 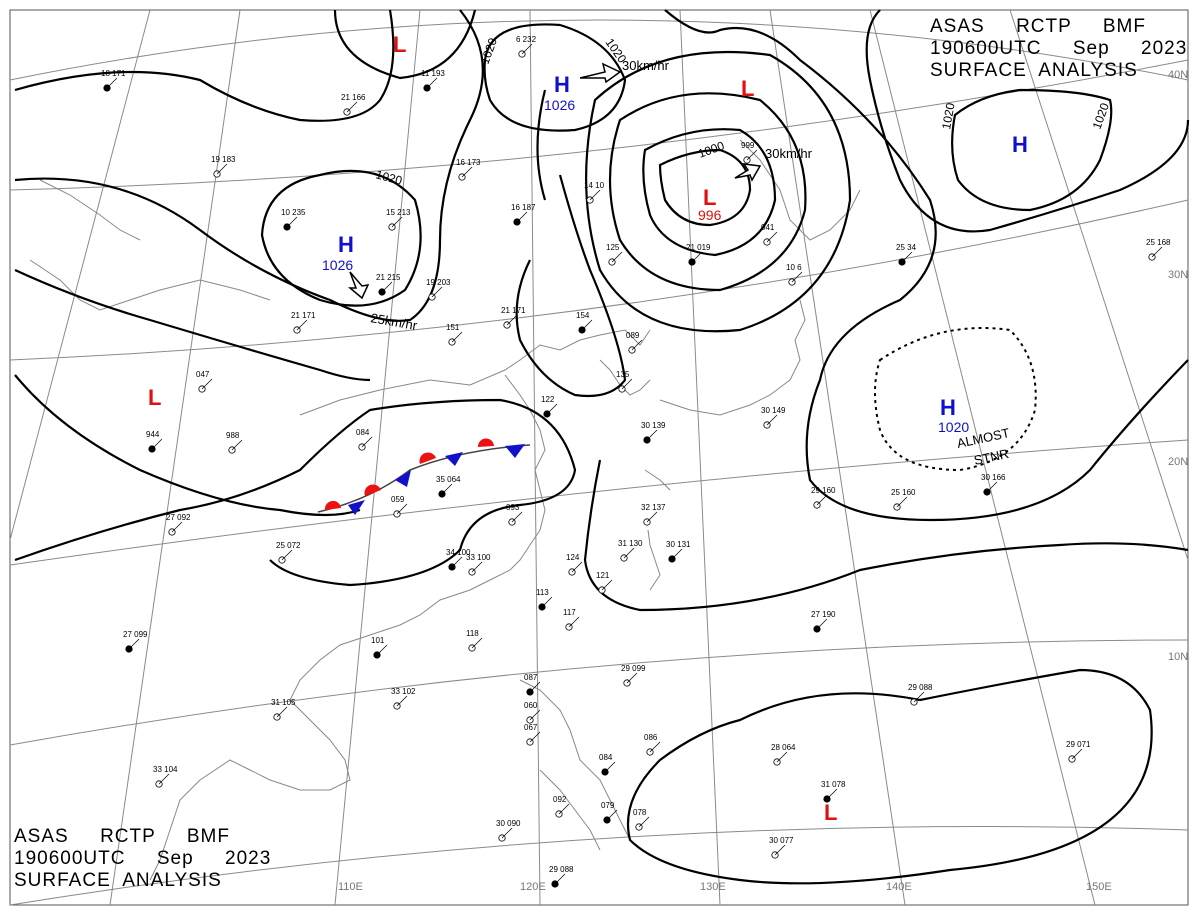 I want to click on station-plot: 30 077, so click(x=781, y=847).